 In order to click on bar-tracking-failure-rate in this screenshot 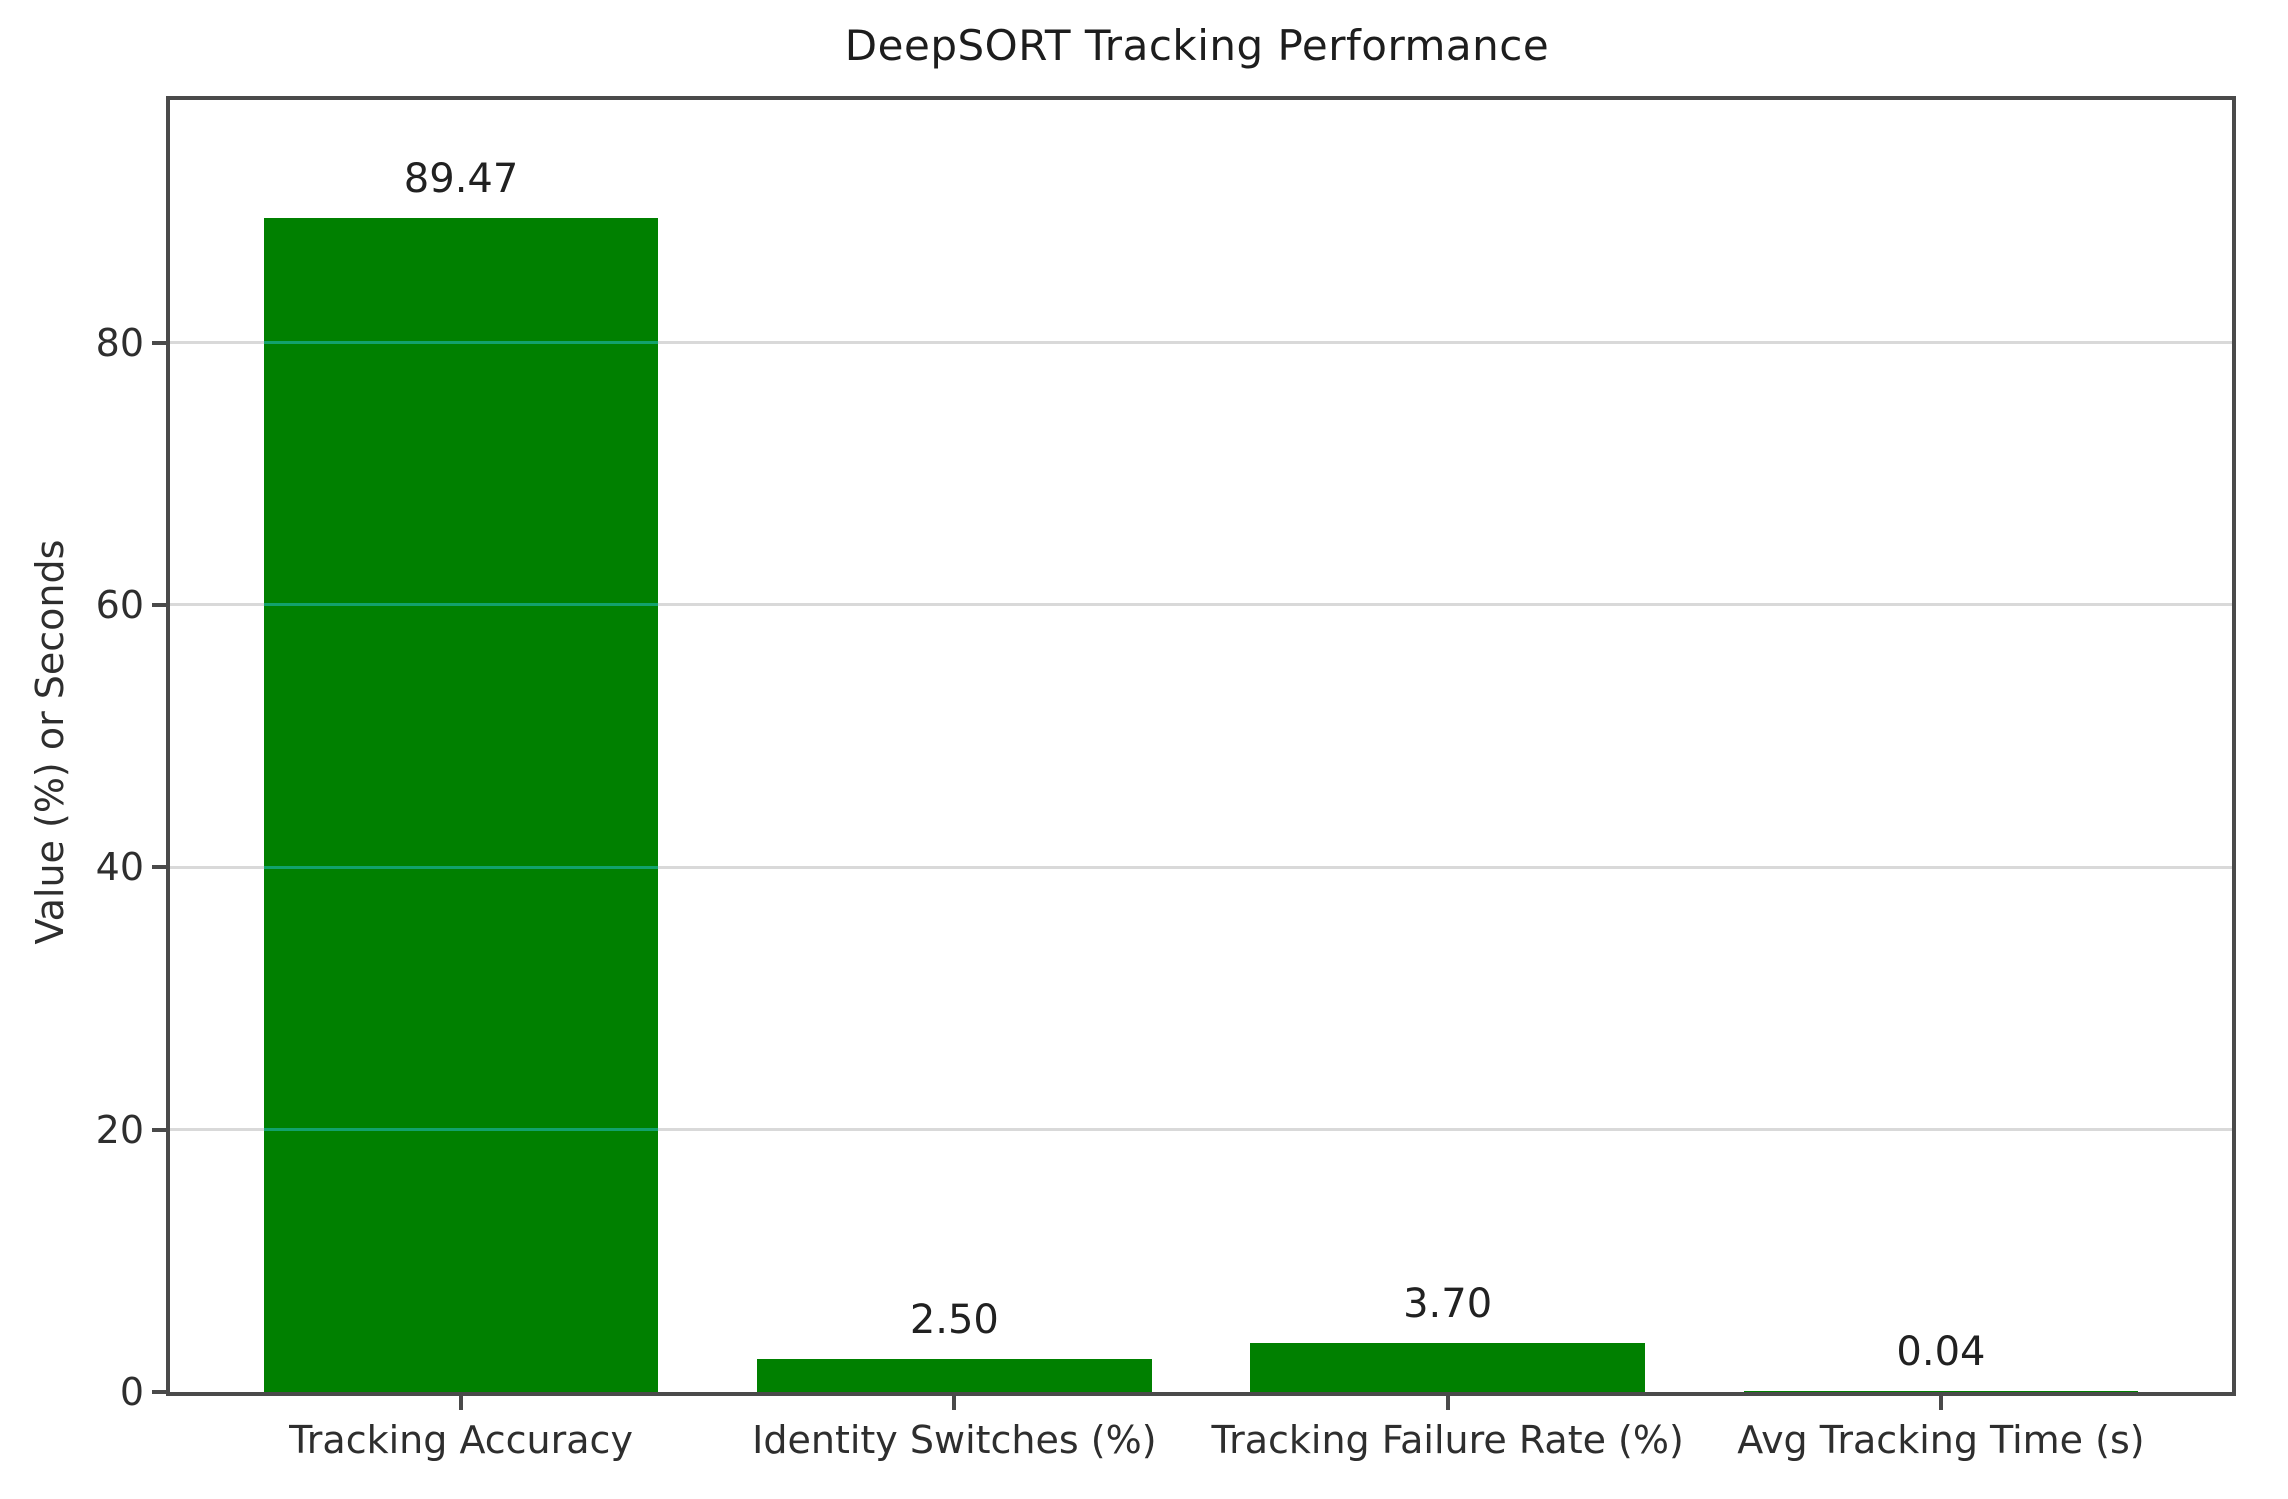, I will do `click(1447, 1367)`.